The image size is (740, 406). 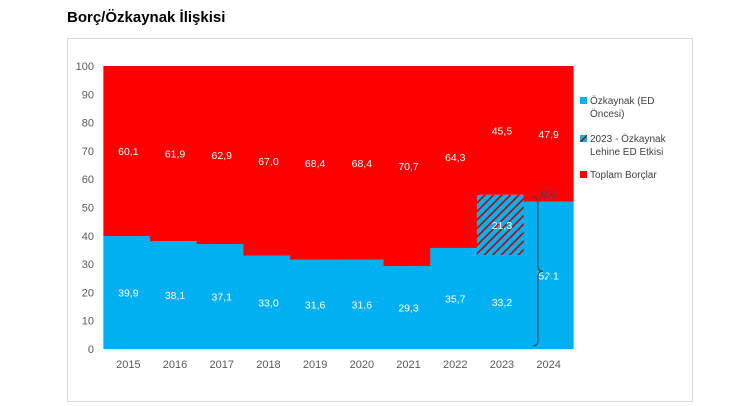 I want to click on legend-label: Lehine ED Etkisi, so click(x=626, y=152).